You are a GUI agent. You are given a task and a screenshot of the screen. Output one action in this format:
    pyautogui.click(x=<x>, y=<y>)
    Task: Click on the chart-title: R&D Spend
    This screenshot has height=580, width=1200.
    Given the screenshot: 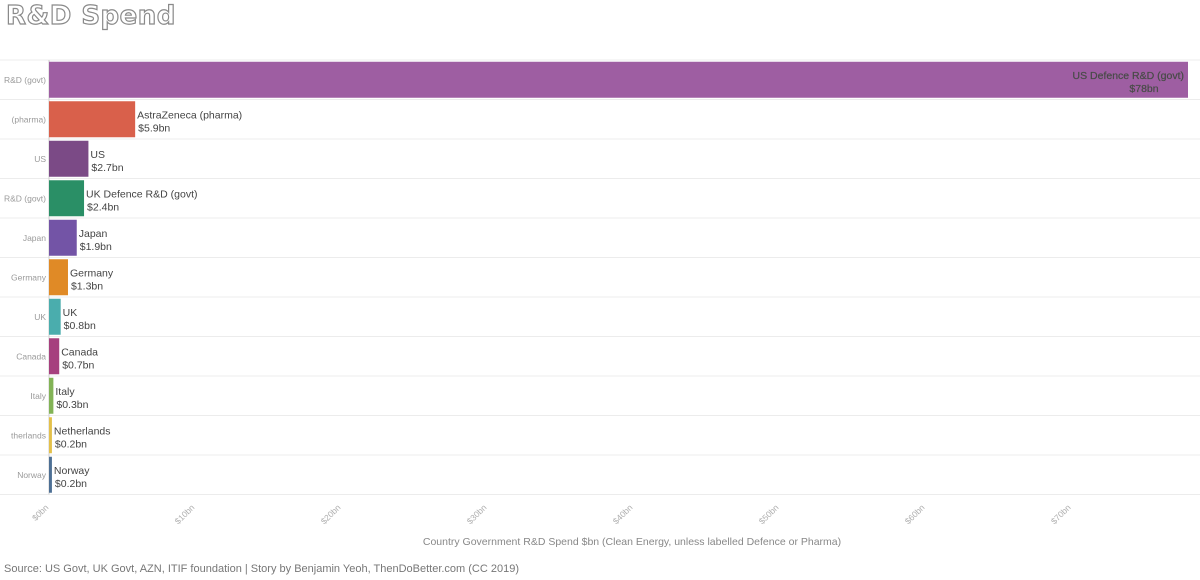 What is the action you would take?
    pyautogui.click(x=90, y=15)
    